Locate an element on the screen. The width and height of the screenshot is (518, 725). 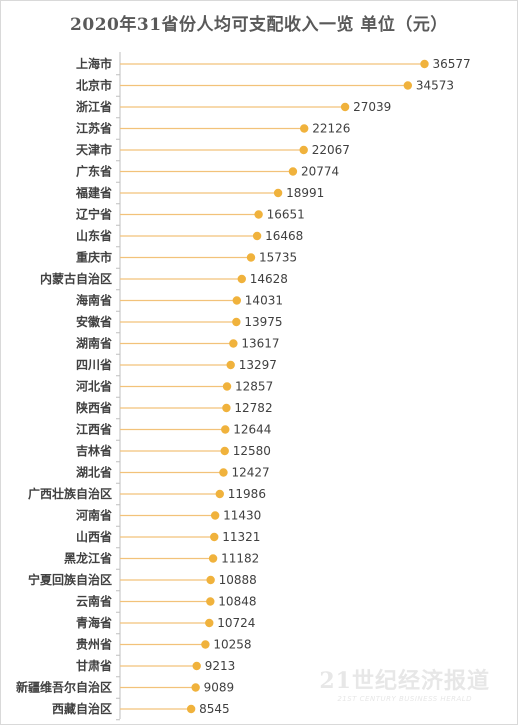
value-label: 10888 is located at coordinates (238, 580).